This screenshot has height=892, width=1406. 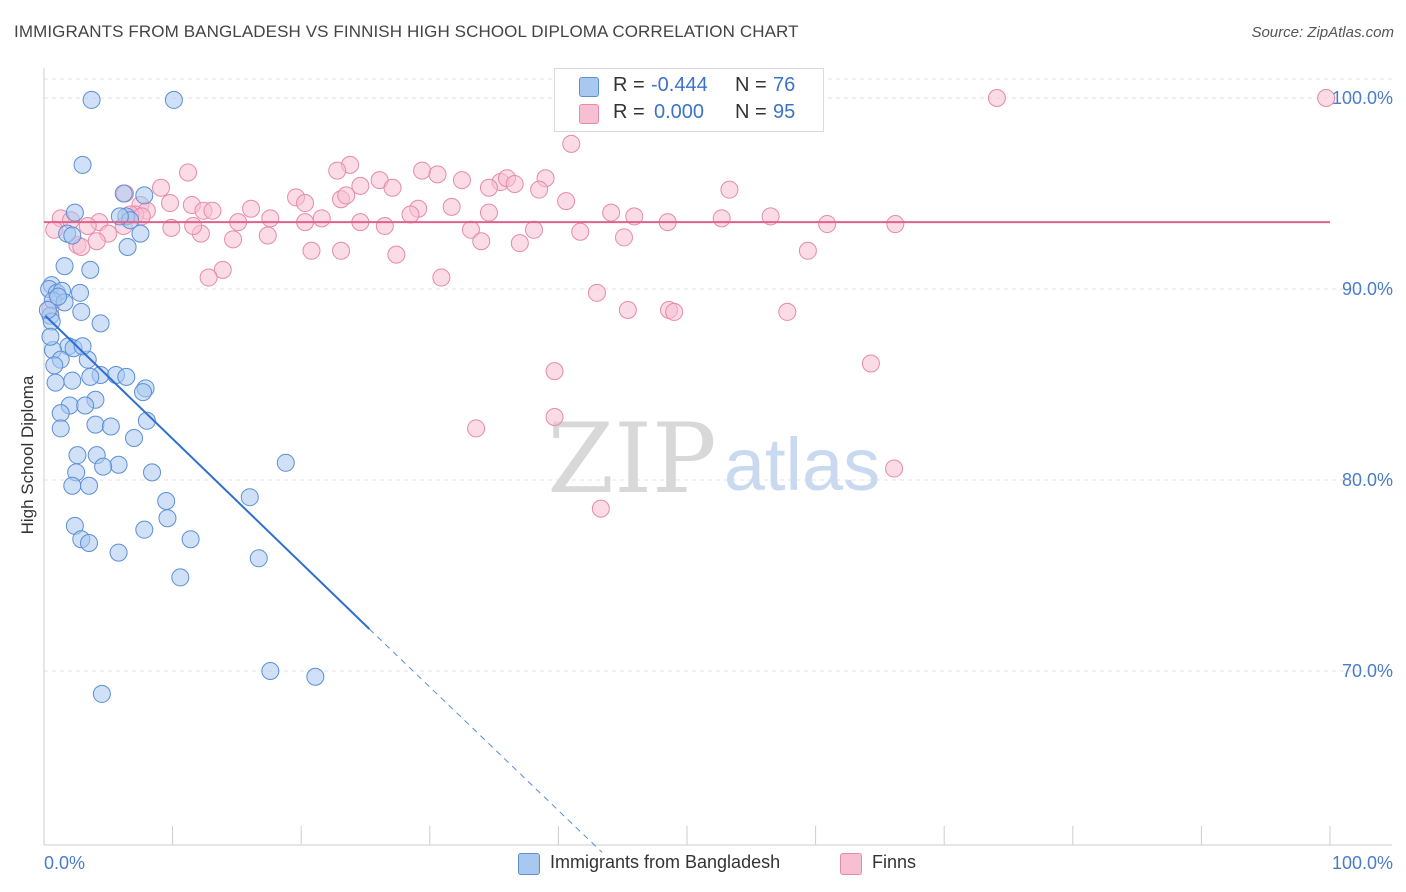 I want to click on y-tick-label: 90.0%, so click(x=1367, y=289).